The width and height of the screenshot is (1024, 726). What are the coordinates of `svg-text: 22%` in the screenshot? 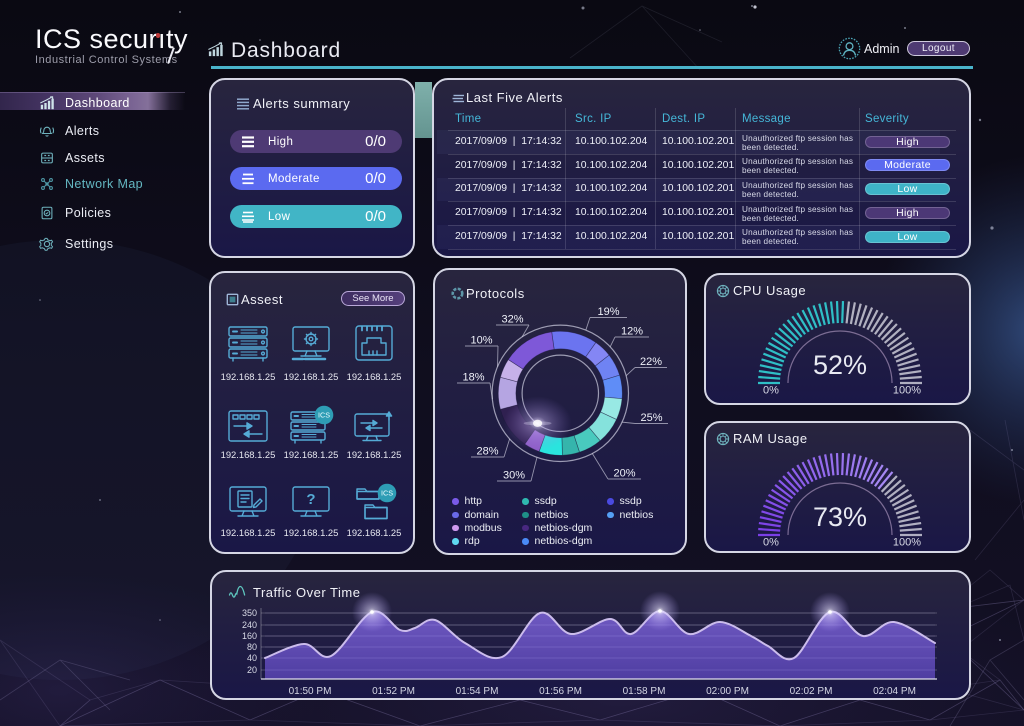 It's located at (651, 362).